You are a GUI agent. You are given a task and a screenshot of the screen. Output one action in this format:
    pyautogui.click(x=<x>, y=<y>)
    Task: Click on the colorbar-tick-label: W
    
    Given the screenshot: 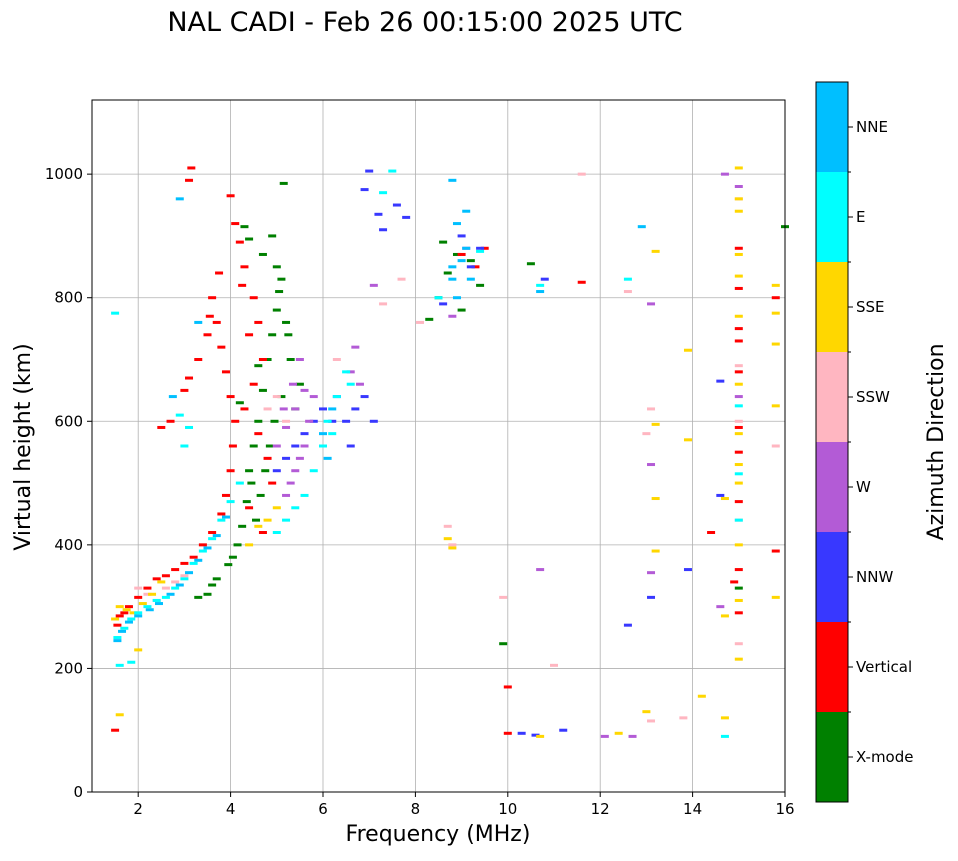 What is the action you would take?
    pyautogui.click(x=863, y=487)
    